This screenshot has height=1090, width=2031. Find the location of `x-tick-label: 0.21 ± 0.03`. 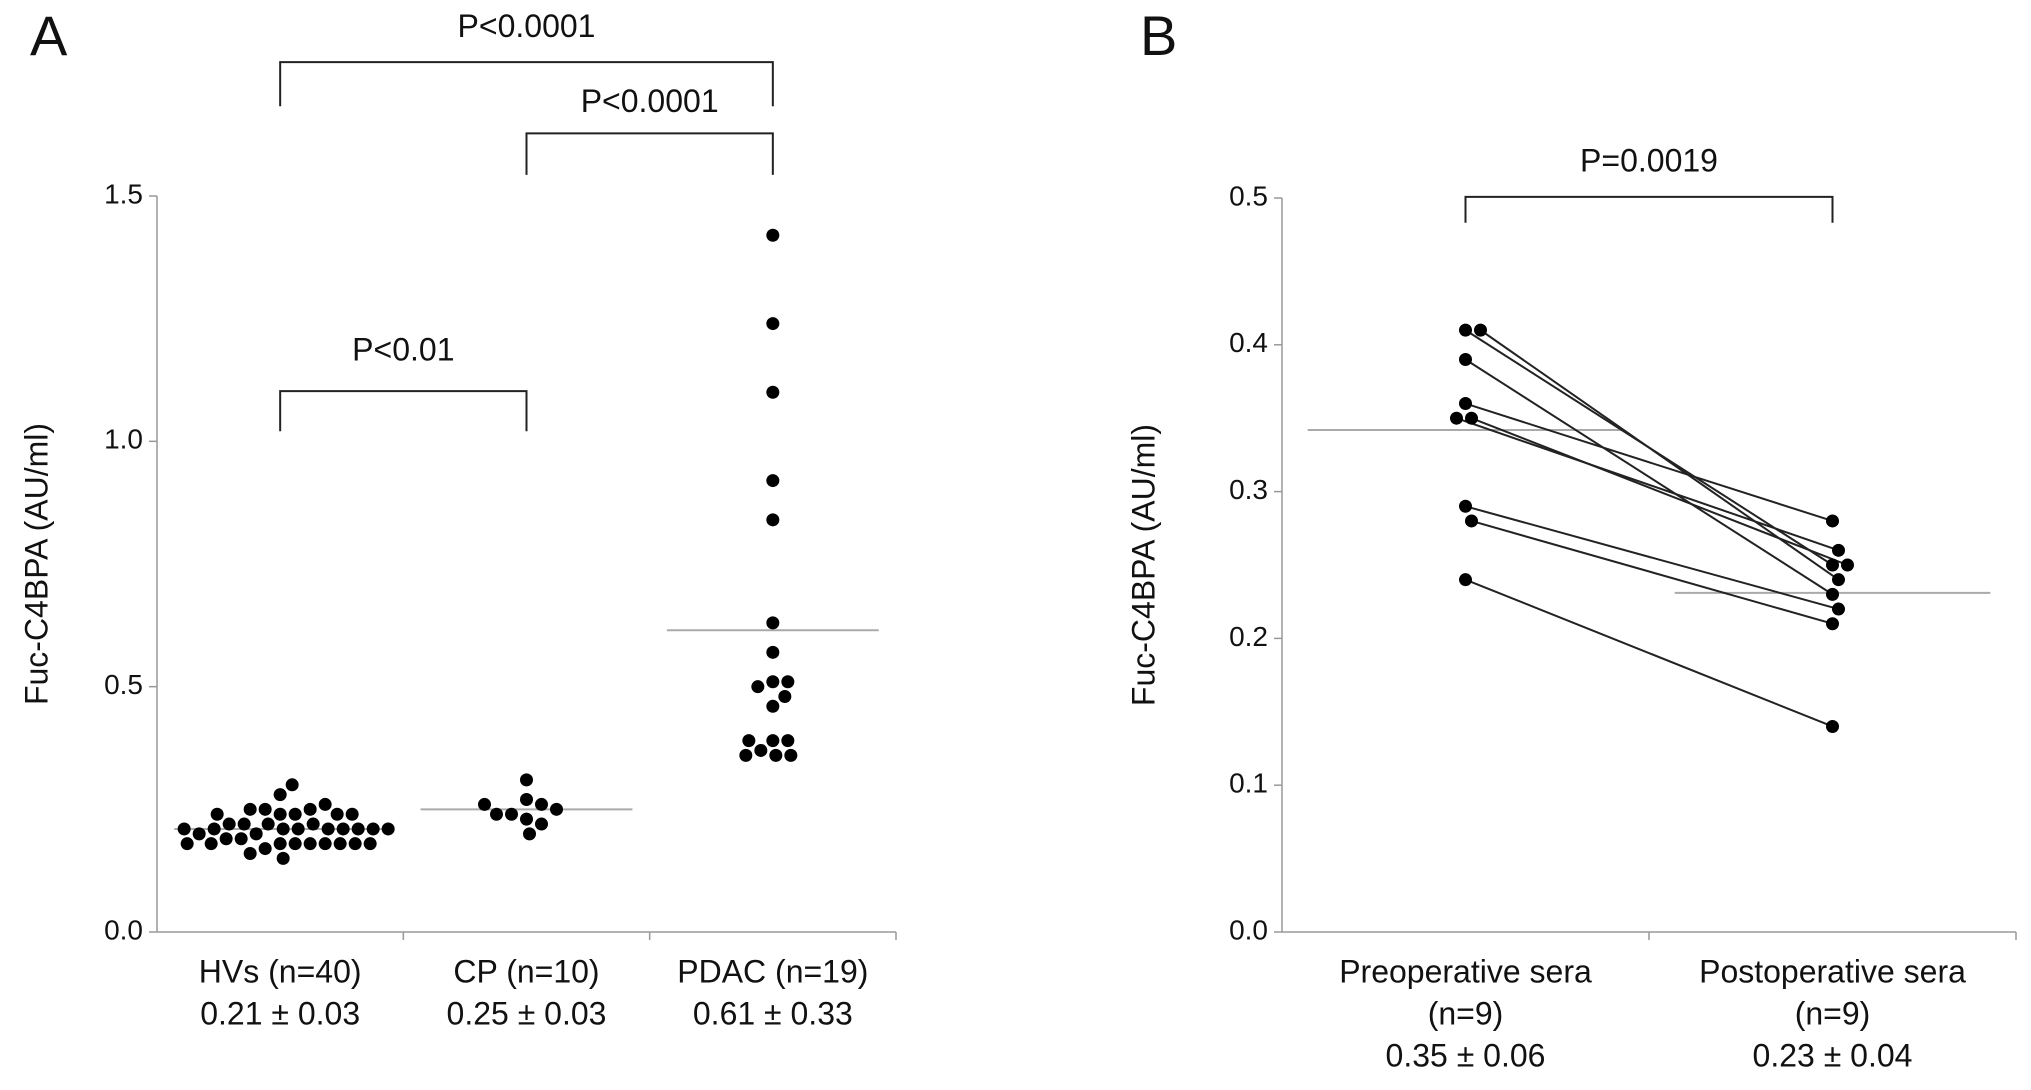

x-tick-label: 0.21 ± 0.03 is located at coordinates (280, 1013).